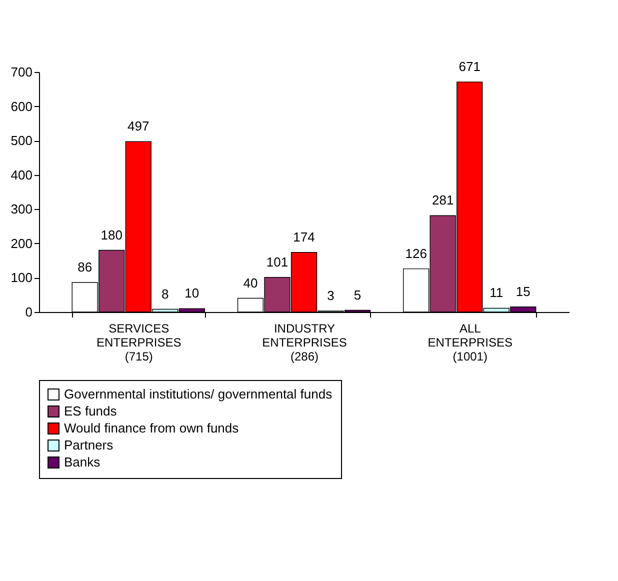  I want to click on y-tick-label: 500, so click(21, 140).